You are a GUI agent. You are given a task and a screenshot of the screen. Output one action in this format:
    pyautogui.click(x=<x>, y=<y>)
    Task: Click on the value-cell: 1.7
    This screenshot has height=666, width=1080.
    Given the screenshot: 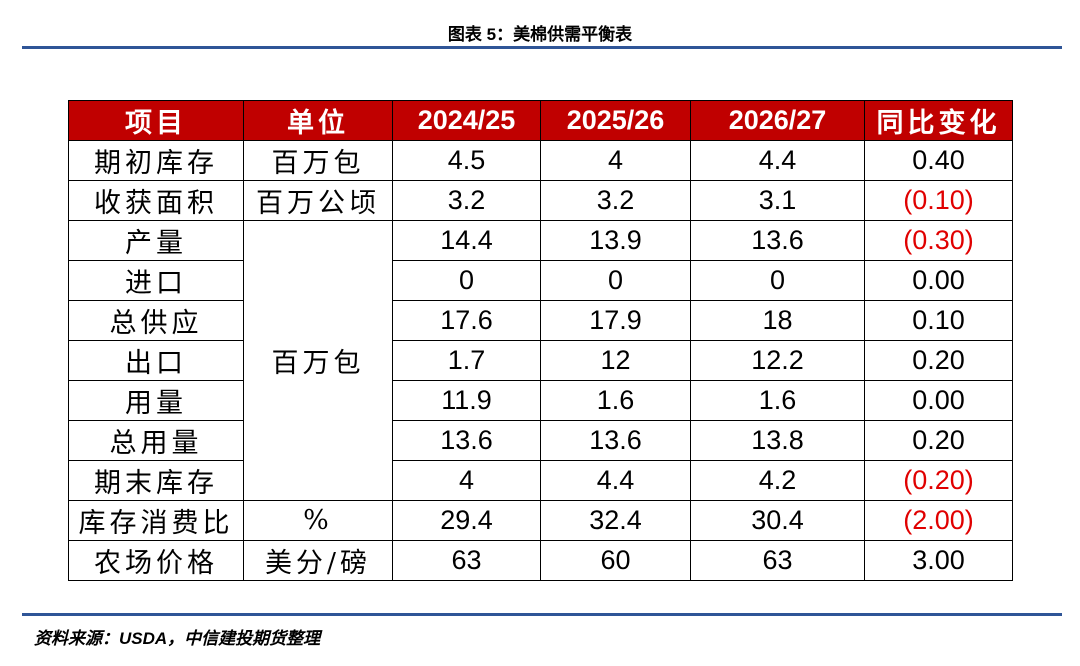 What is the action you would take?
    pyautogui.click(x=466, y=360)
    